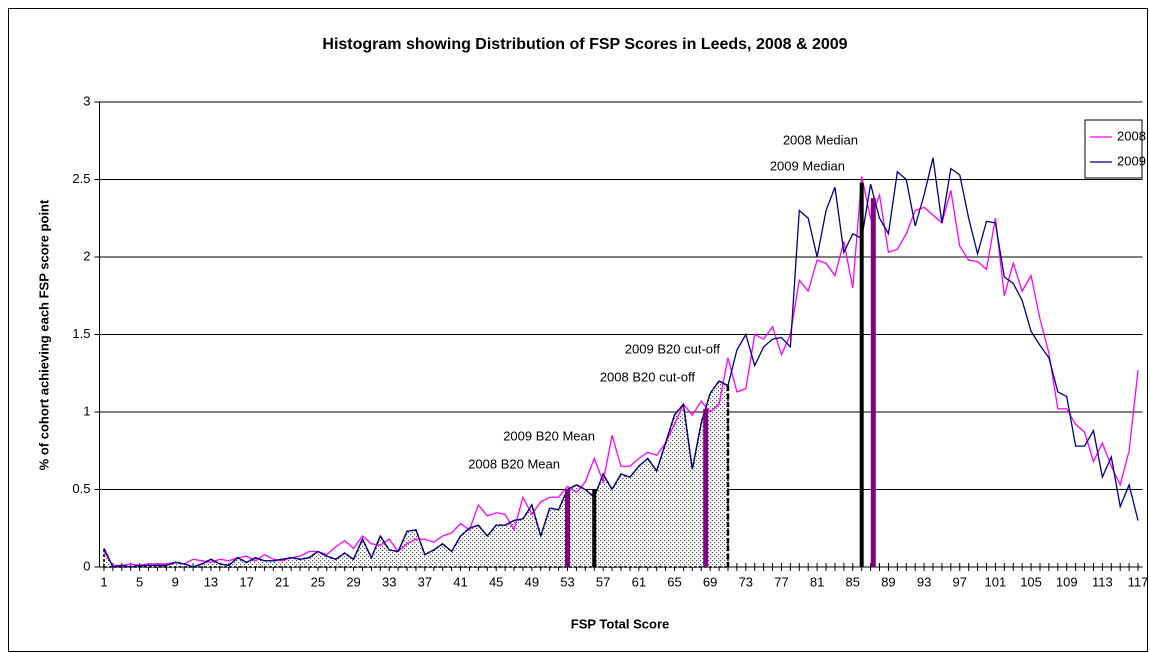  Describe the element at coordinates (710, 581) in the screenshot. I see `x-tick-label: 69` at that location.